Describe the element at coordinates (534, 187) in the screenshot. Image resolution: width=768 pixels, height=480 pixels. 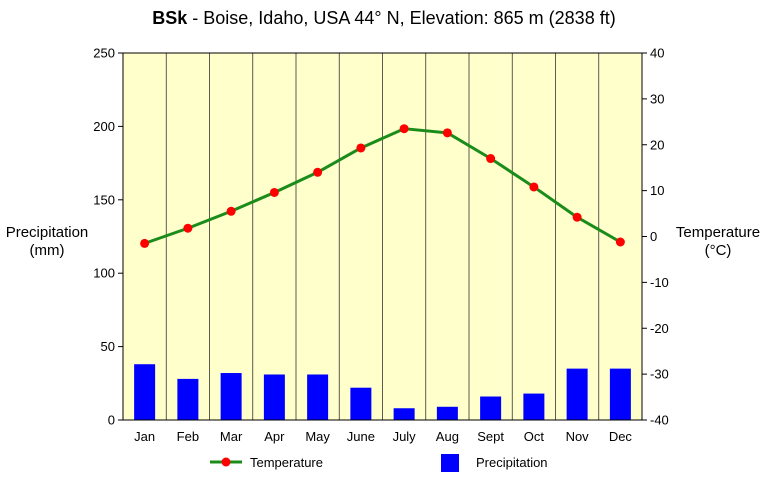
I see `temperature-point-oct` at that location.